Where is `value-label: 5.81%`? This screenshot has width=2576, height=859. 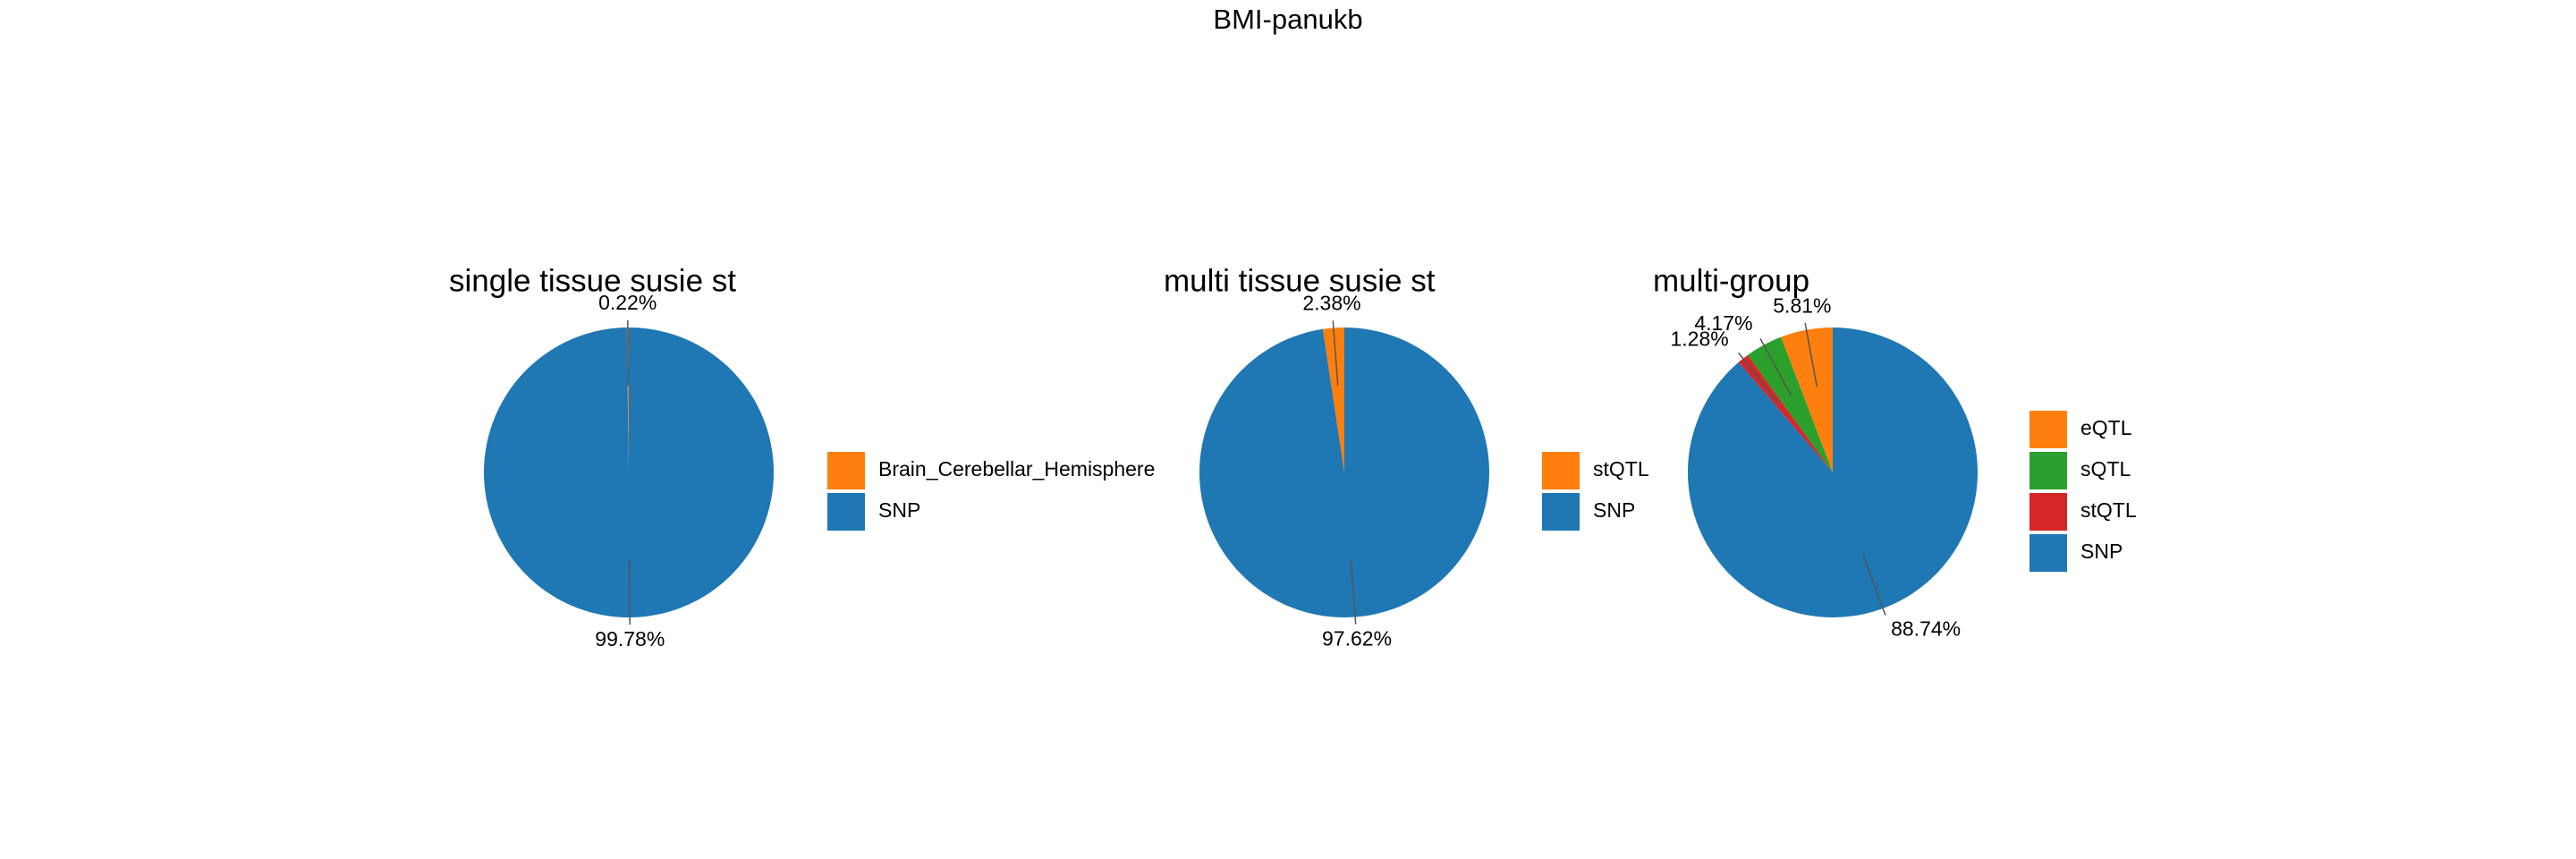
value-label: 5.81% is located at coordinates (1802, 305).